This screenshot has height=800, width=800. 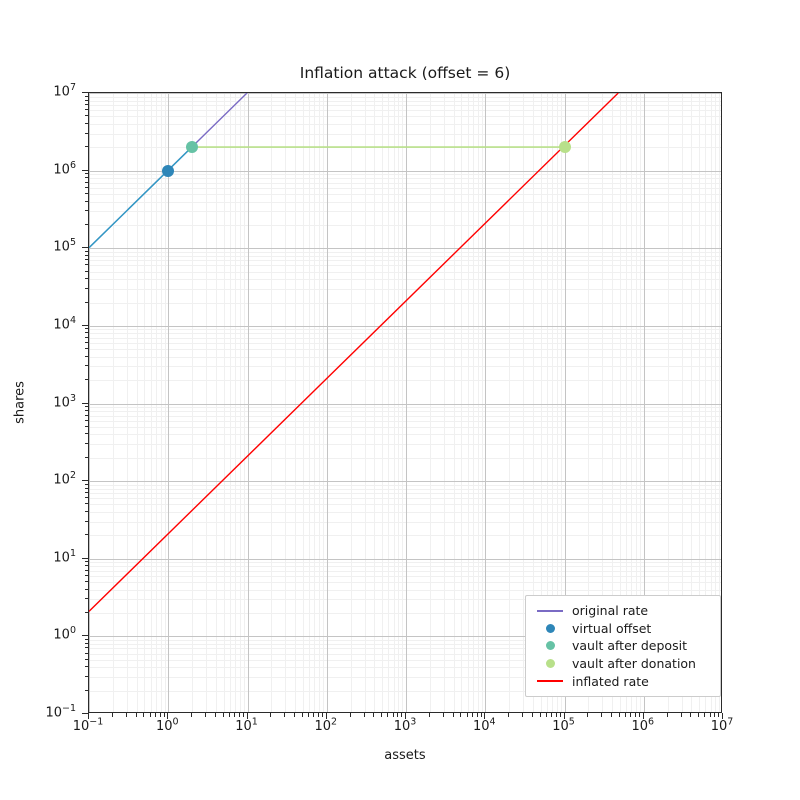 What do you see at coordinates (622, 629) in the screenshot?
I see `legend-item: virtual offset` at bounding box center [622, 629].